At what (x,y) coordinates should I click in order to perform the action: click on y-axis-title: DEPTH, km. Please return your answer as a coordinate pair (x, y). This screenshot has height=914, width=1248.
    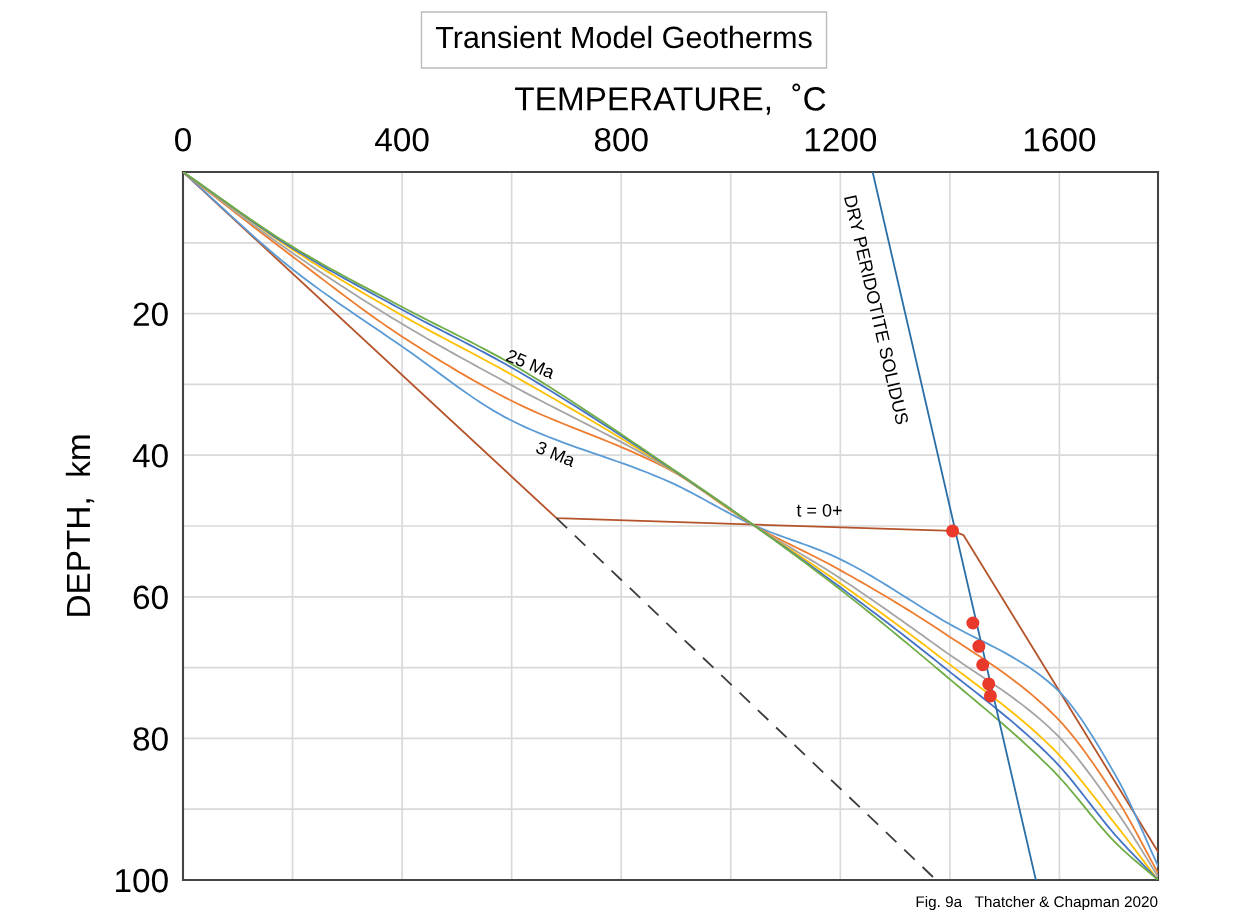
    Looking at the image, I should click on (80, 525).